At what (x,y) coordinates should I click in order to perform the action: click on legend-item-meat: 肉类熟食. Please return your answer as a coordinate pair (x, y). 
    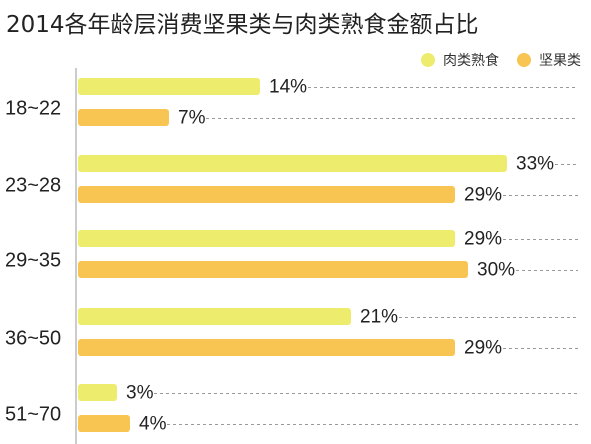
    Looking at the image, I should click on (460, 60).